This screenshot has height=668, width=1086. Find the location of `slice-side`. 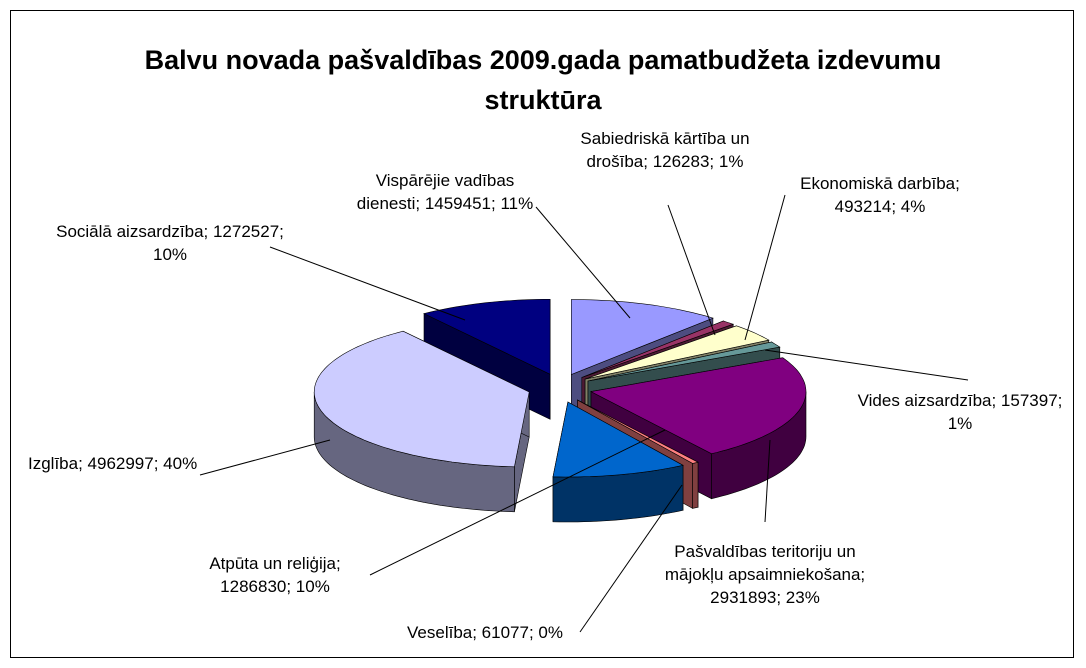

slice-side is located at coordinates (695, 485).